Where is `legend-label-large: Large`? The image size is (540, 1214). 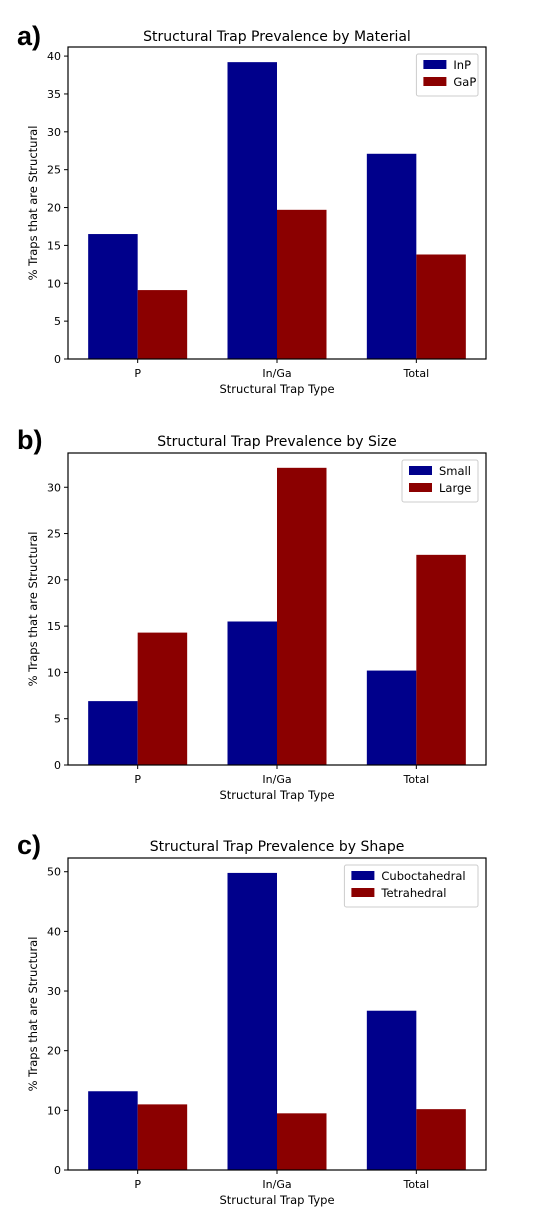
legend-label-large: Large is located at coordinates (455, 488).